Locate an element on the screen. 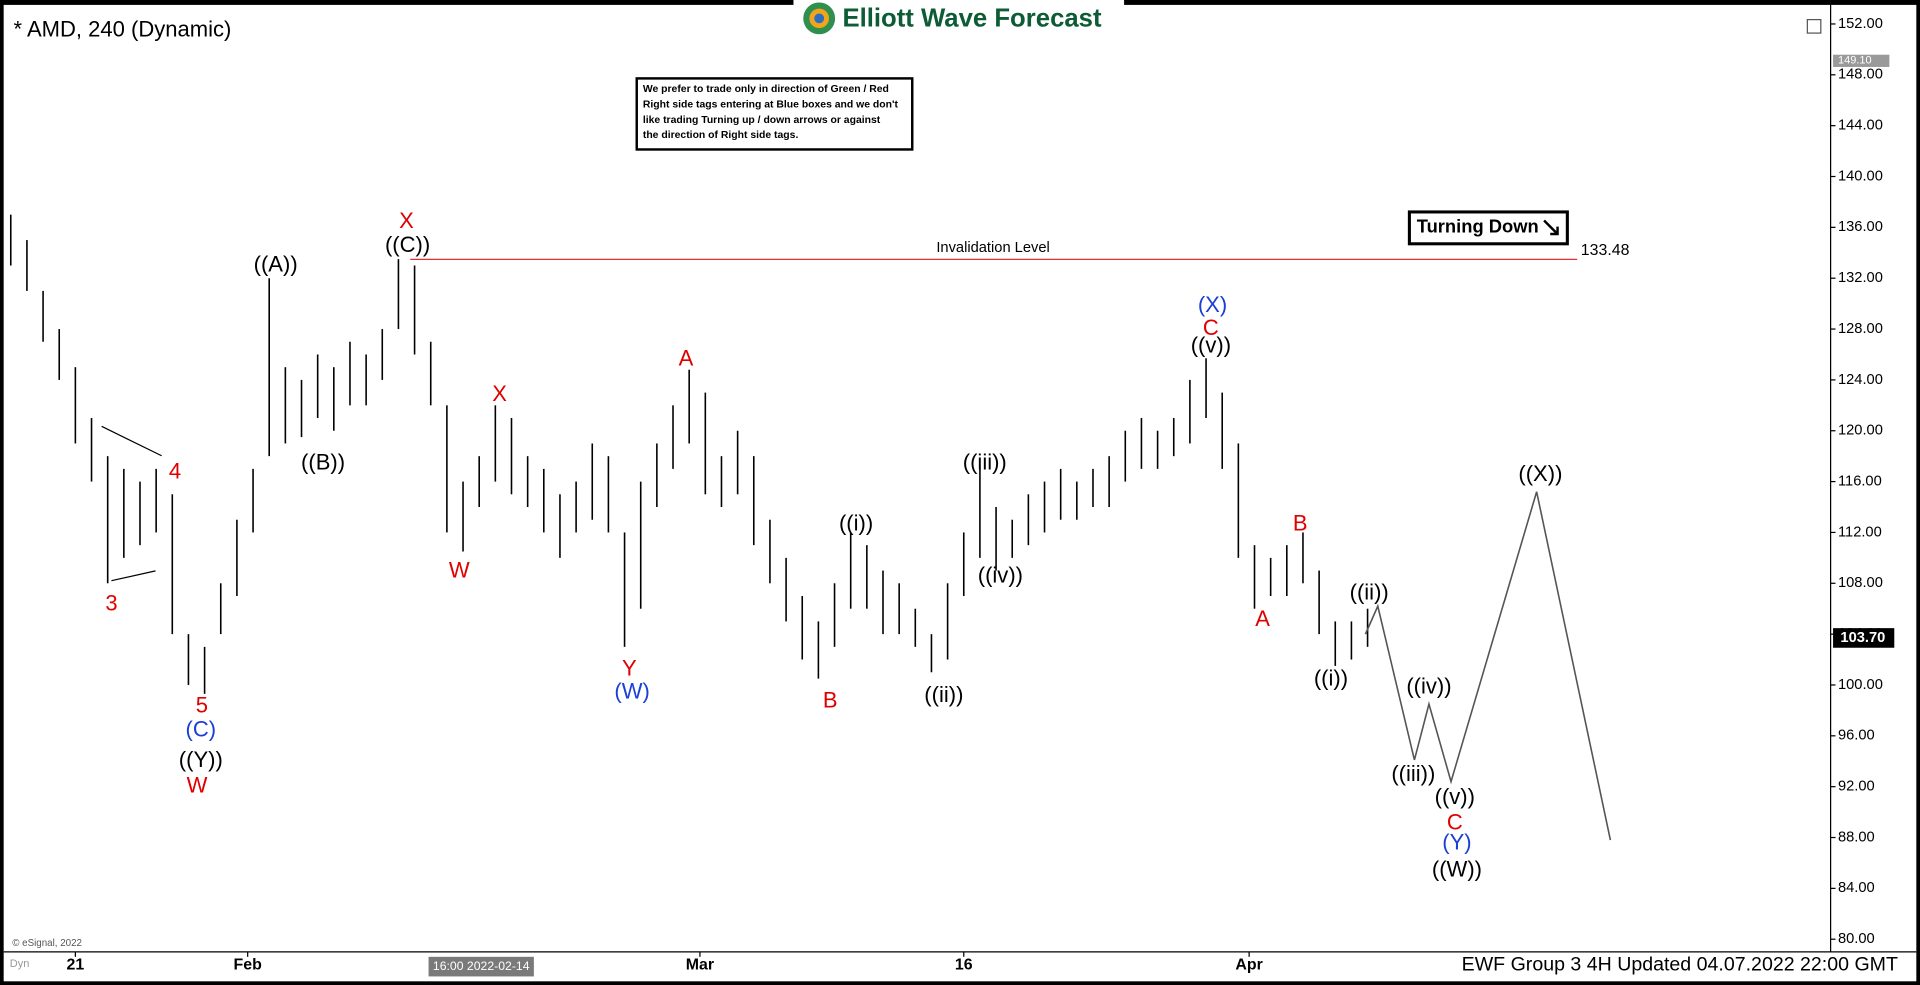 The height and width of the screenshot is (985, 1920). crosshair-box is located at coordinates (481, 966).